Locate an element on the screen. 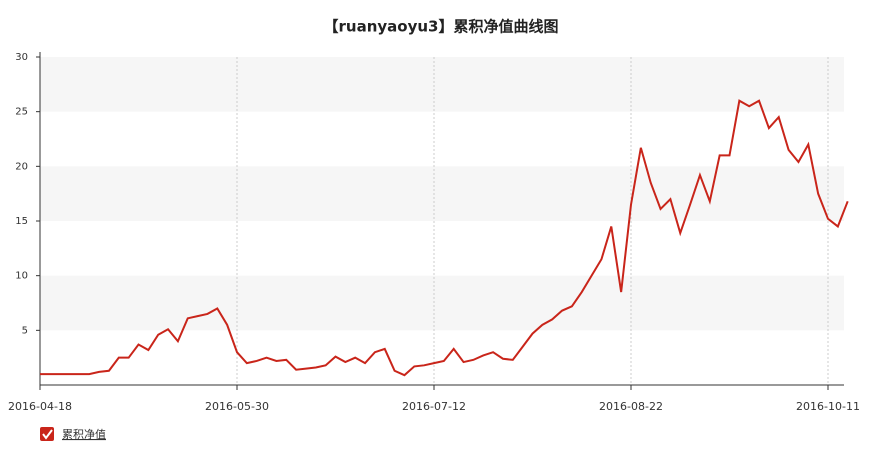 The height and width of the screenshot is (452, 882). y-tick-label: 5 is located at coordinates (25, 330).